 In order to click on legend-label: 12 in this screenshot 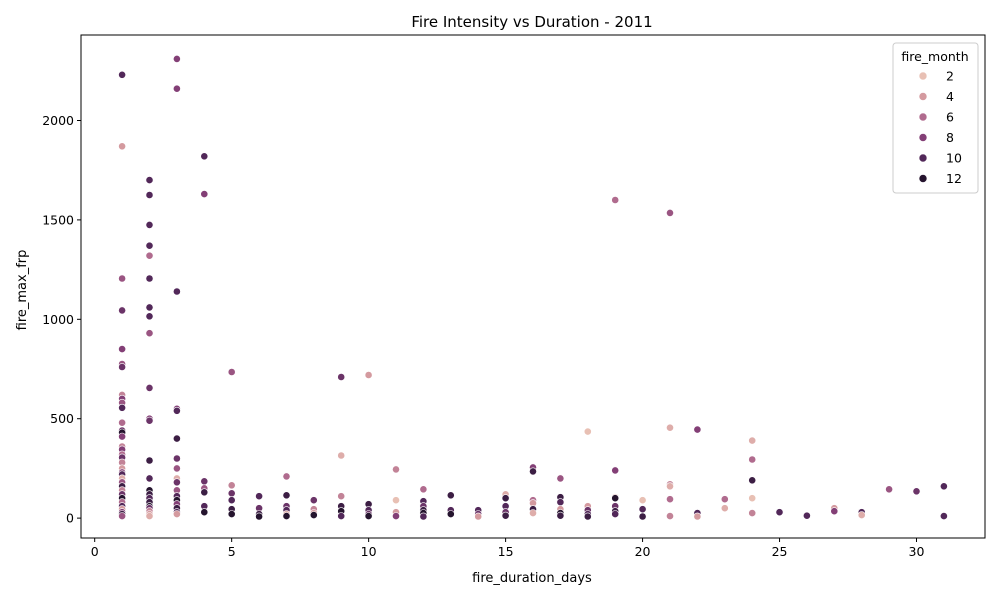, I will do `click(954, 178)`.